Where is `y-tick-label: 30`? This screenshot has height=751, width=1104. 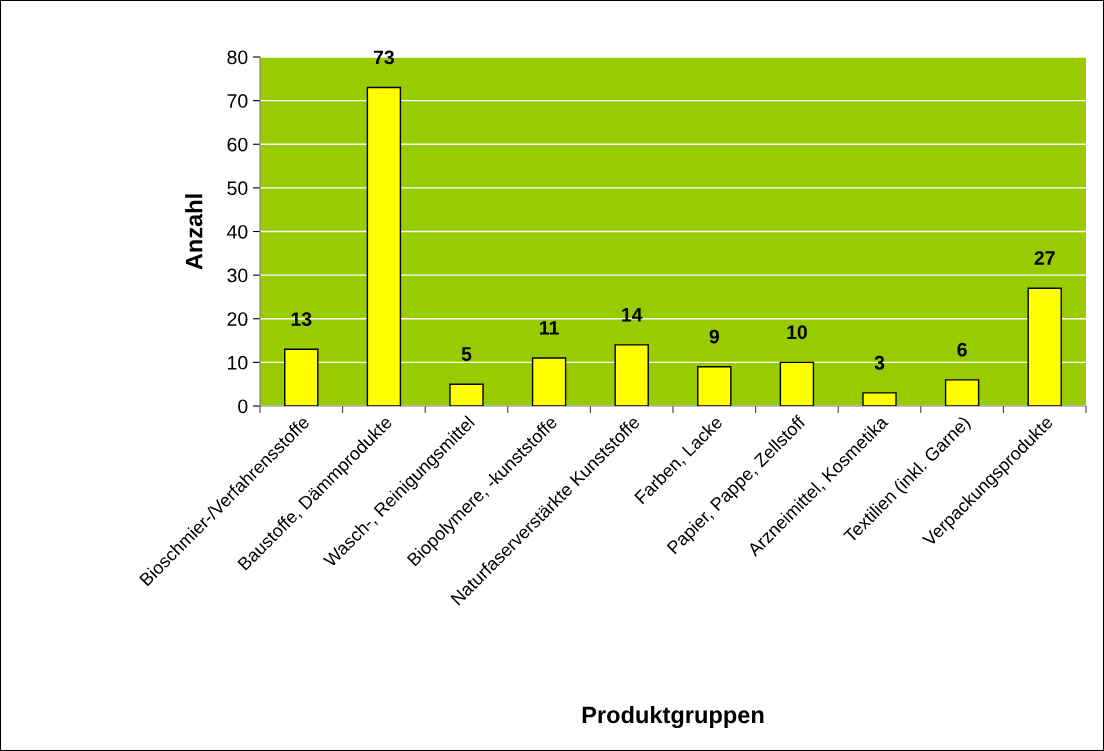 y-tick-label: 30 is located at coordinates (237, 275).